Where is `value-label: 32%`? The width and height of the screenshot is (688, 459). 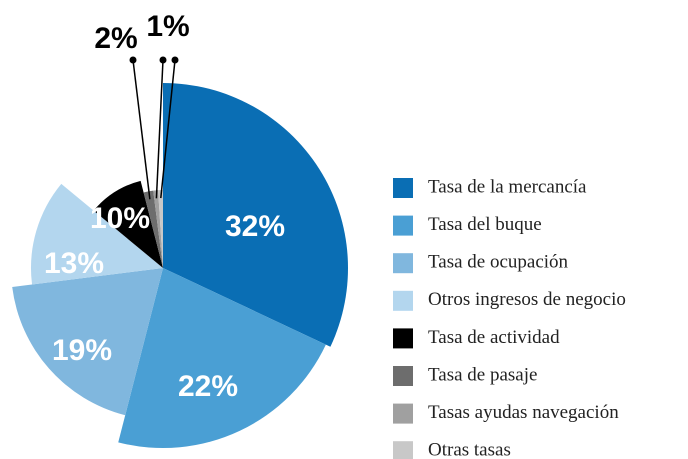
value-label: 32% is located at coordinates (255, 226).